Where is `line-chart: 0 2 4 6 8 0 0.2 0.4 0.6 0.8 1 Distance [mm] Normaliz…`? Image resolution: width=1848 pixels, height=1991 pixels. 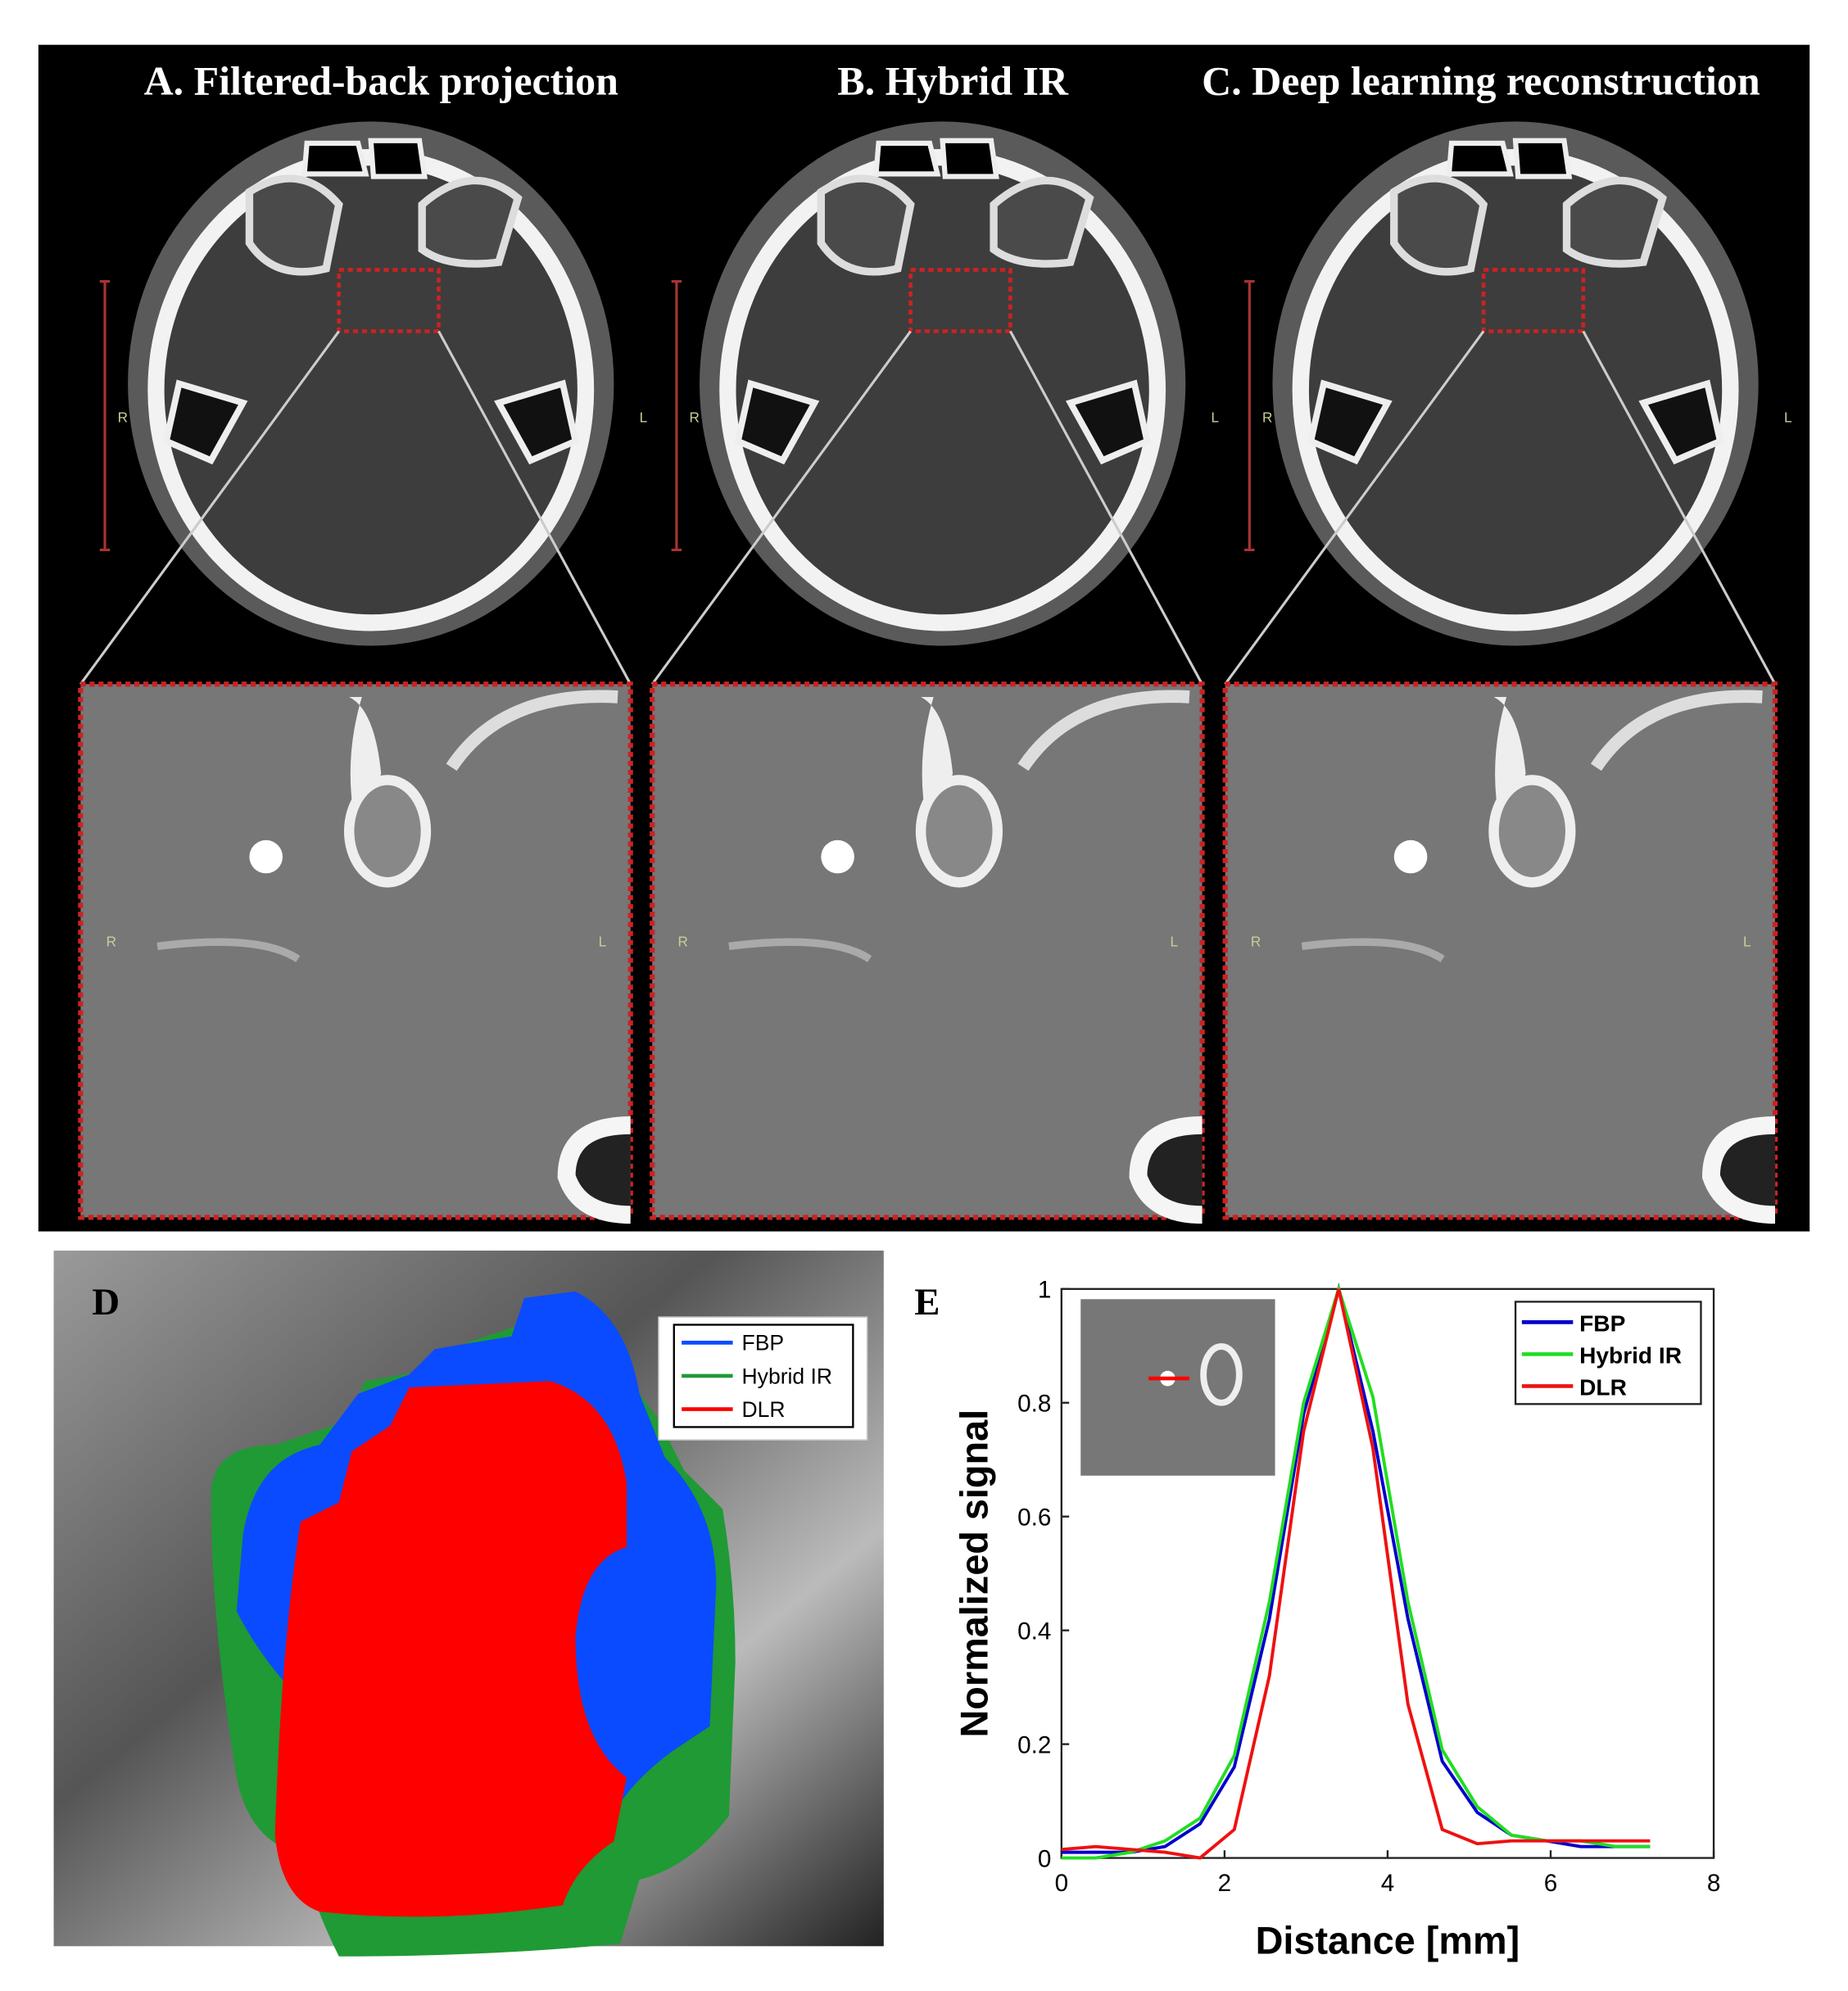
line-chart: 0 2 4 6 8 0 0.2 0.4 0.6 0.8 1 Distance [mm] Normaliz… is located at coordinates (1336, 1619).